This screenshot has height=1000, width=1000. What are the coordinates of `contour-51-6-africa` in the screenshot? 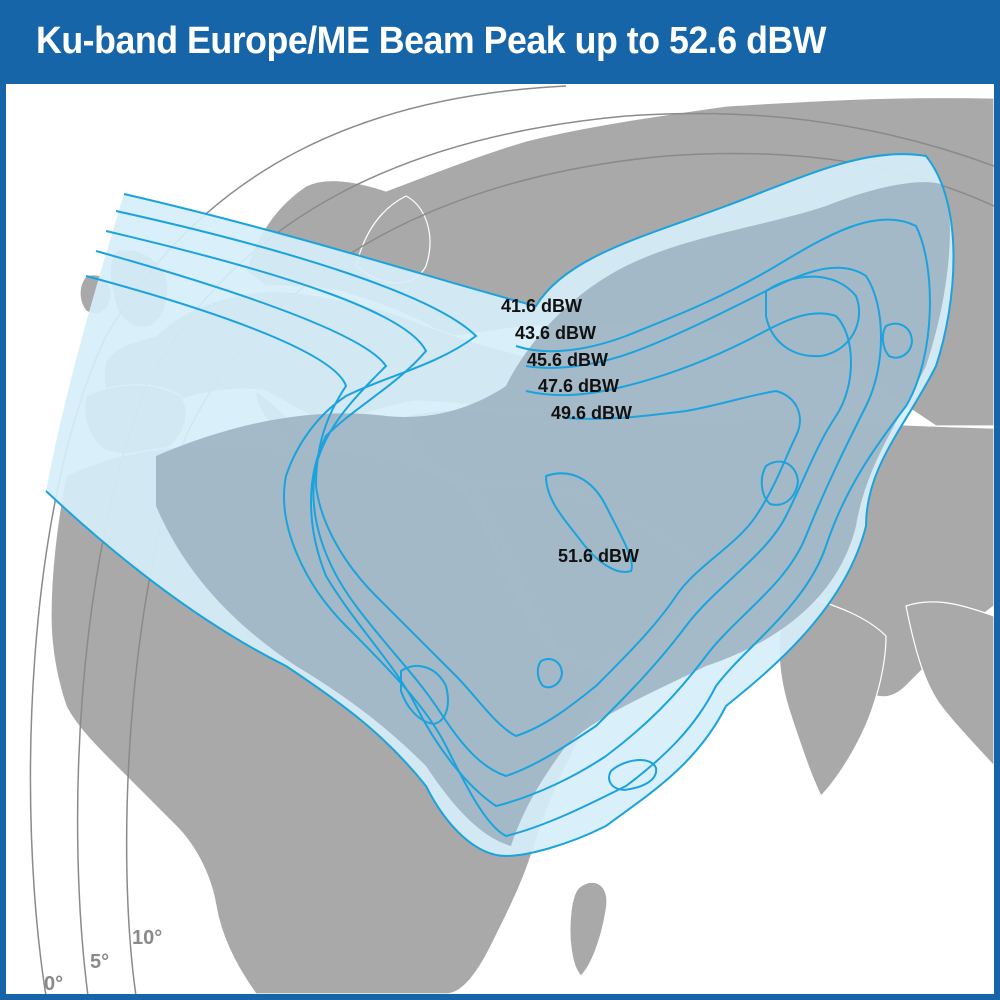 It's located at (424, 695).